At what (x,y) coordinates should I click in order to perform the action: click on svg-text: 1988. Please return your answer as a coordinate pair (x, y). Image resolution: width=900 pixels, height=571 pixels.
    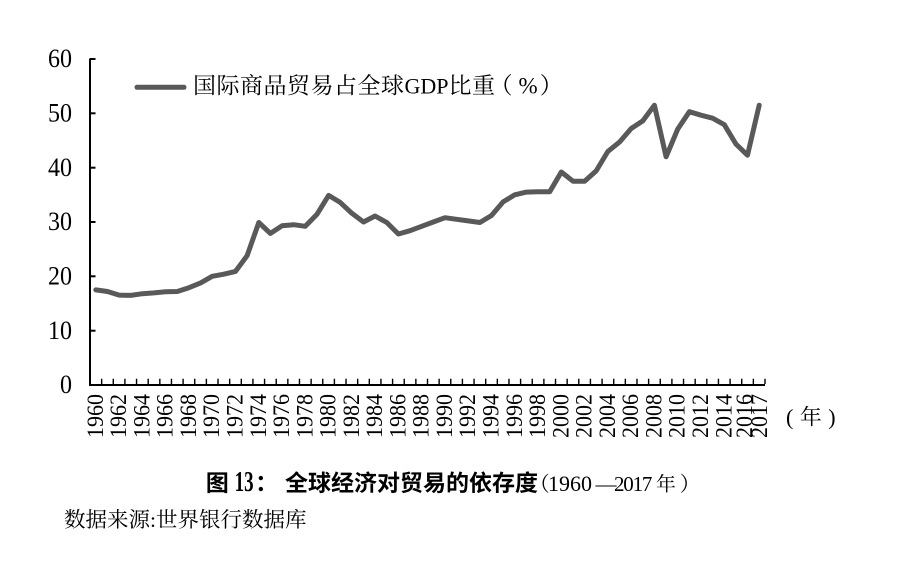
    Looking at the image, I should click on (421, 416).